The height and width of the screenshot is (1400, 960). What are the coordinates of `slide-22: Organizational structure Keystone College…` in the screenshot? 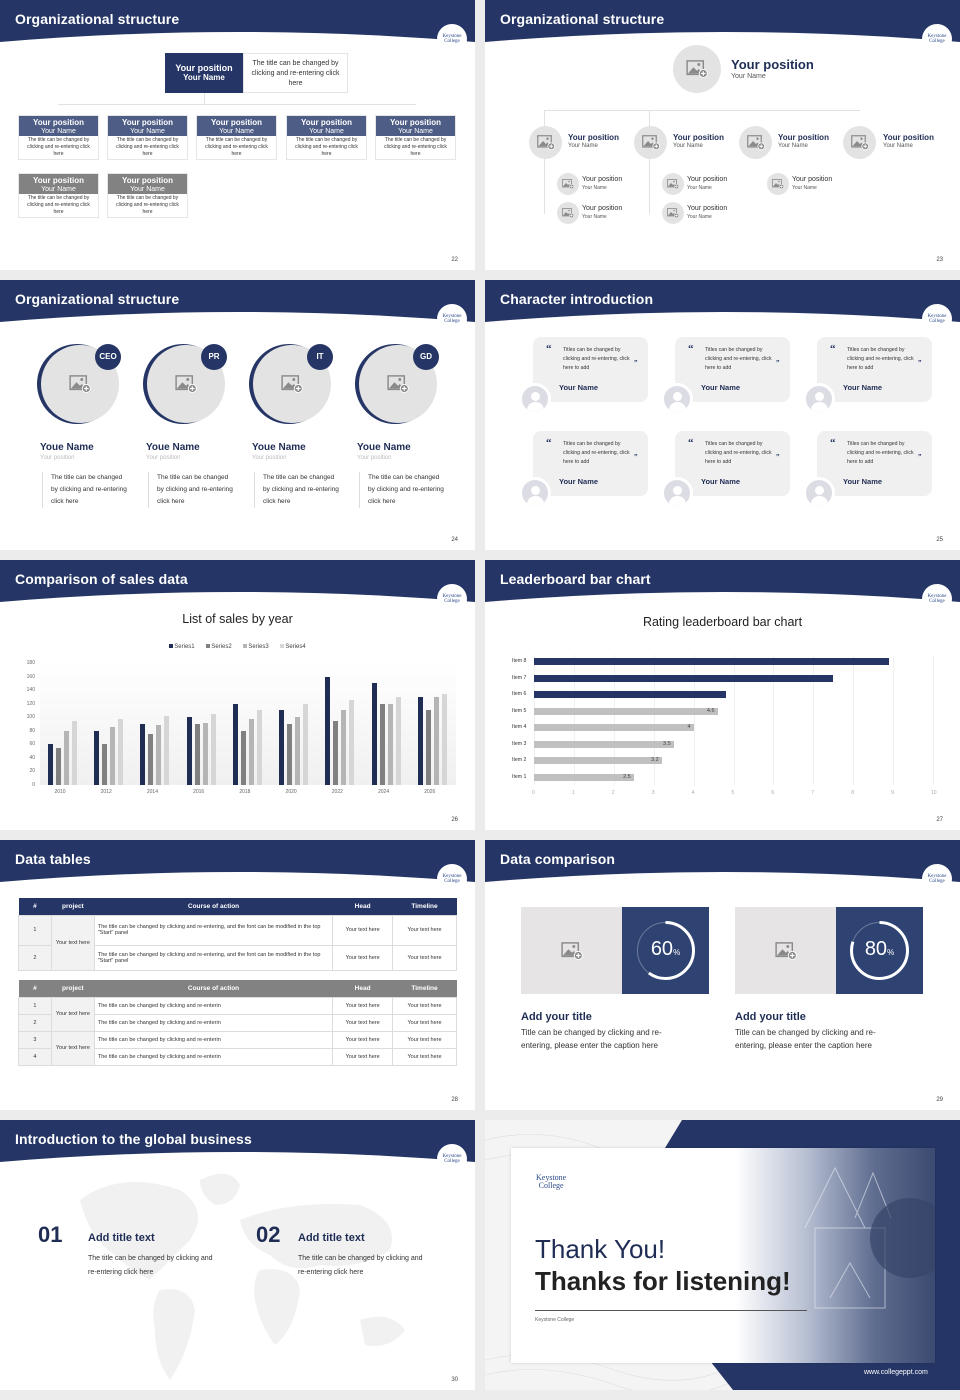 It's located at (237, 135).